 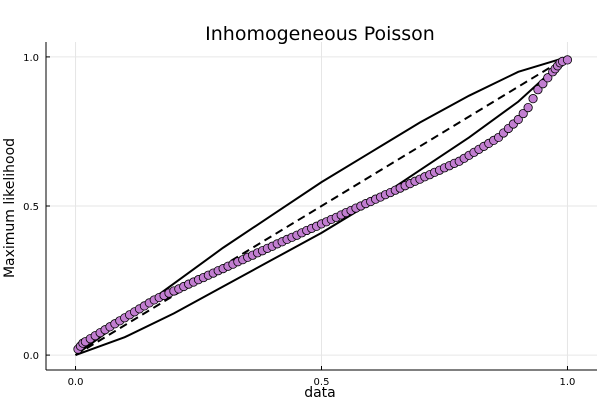 I want to click on y-tick-label-1: 0.5, so click(x=31, y=207).